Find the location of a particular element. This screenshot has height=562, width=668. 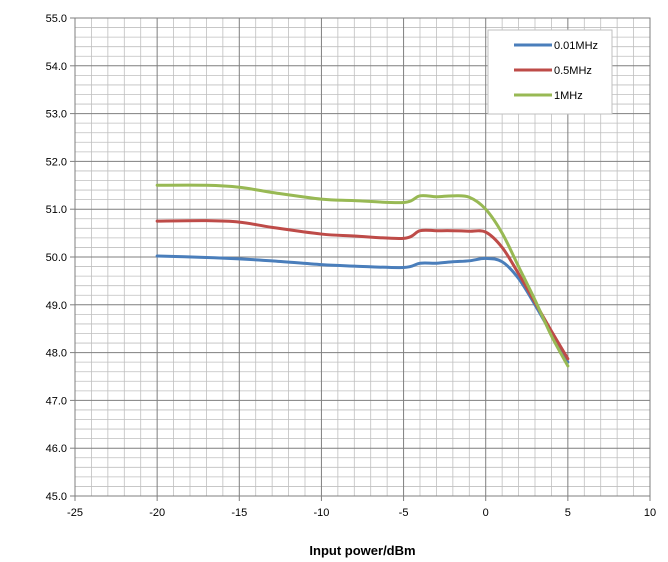

x-tick-label: -10 is located at coordinates (321, 513).